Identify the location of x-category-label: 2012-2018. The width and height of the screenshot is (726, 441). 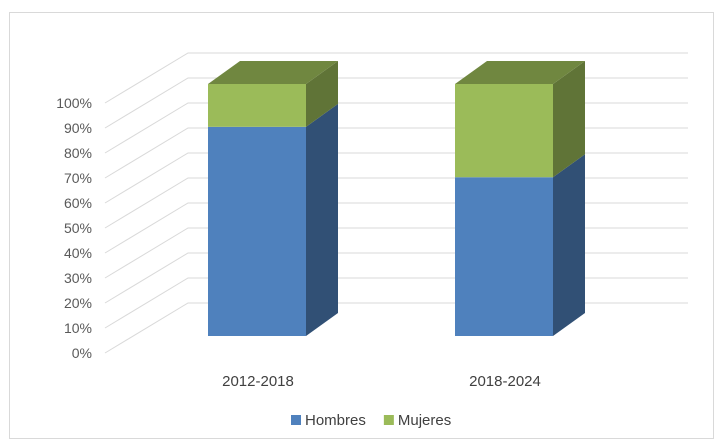
(258, 381).